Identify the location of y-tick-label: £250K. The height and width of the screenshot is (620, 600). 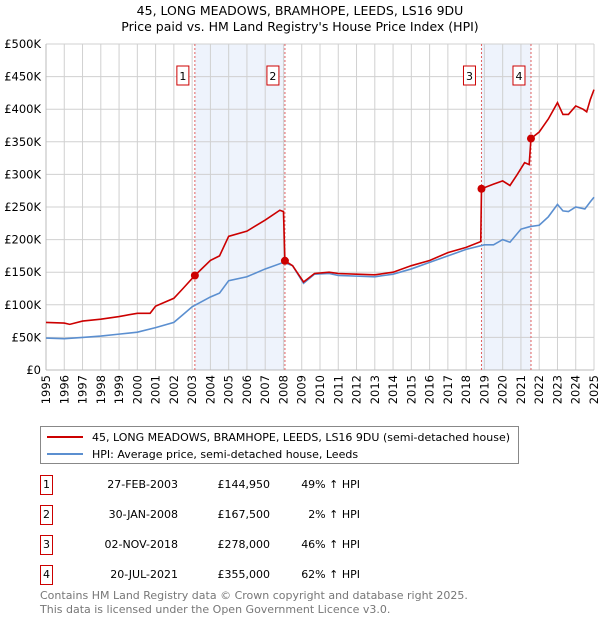
(22, 207).